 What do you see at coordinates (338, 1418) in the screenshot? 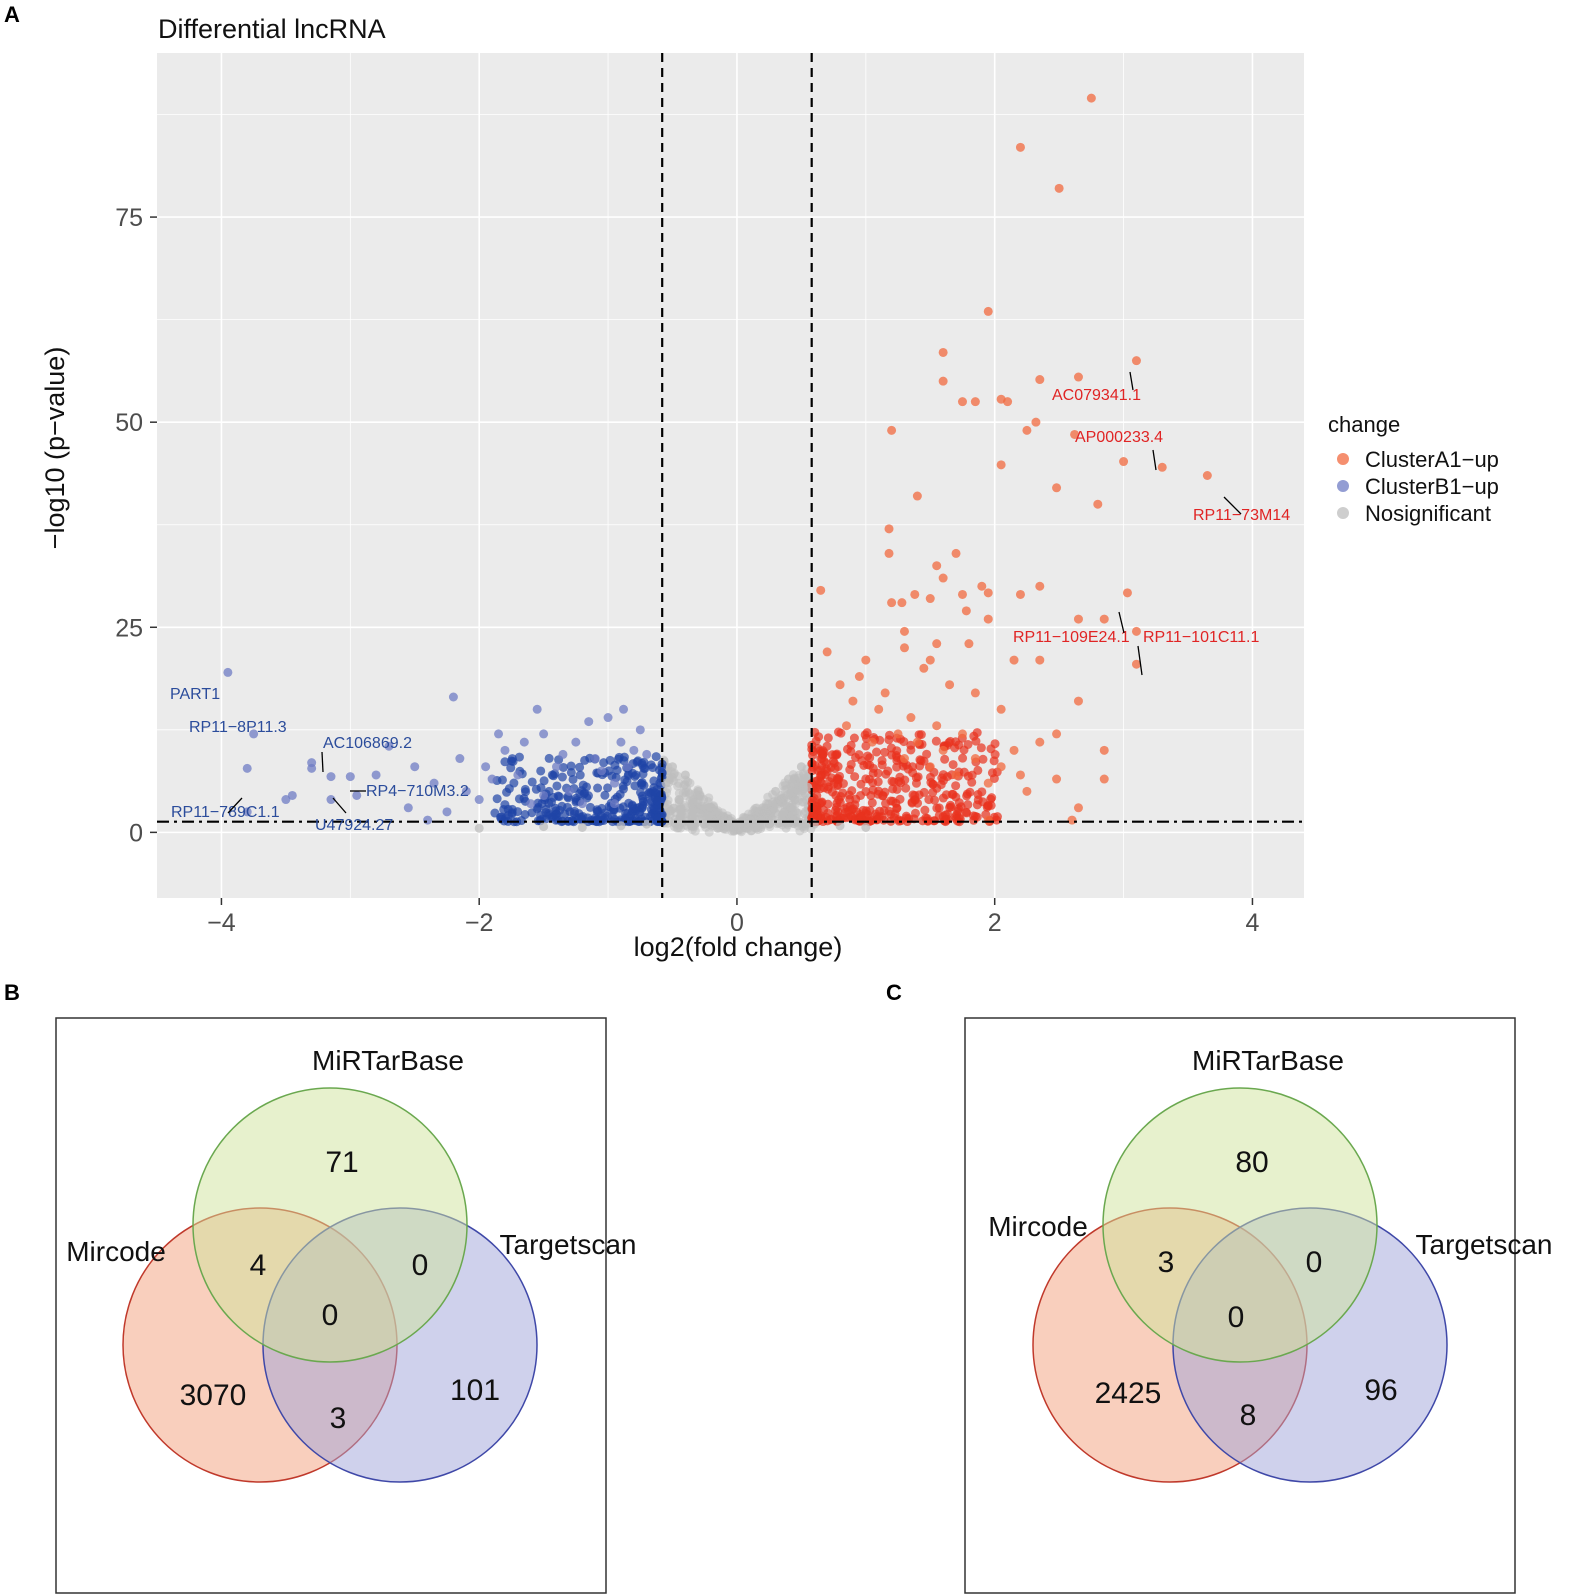
I see `venn-count-mircode-targetscan-b: 3` at bounding box center [338, 1418].